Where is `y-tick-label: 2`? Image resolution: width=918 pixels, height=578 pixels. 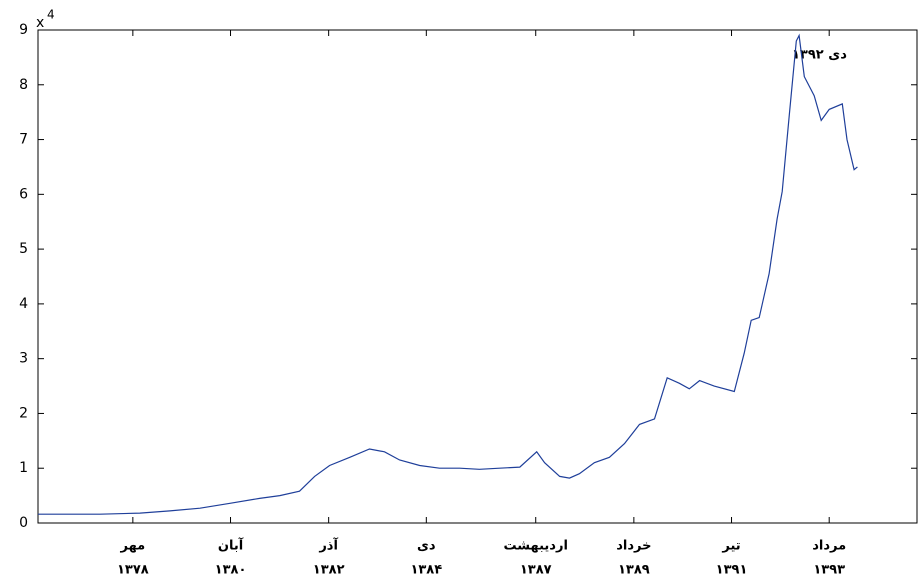
y-tick-label: 2 is located at coordinates (23, 413).